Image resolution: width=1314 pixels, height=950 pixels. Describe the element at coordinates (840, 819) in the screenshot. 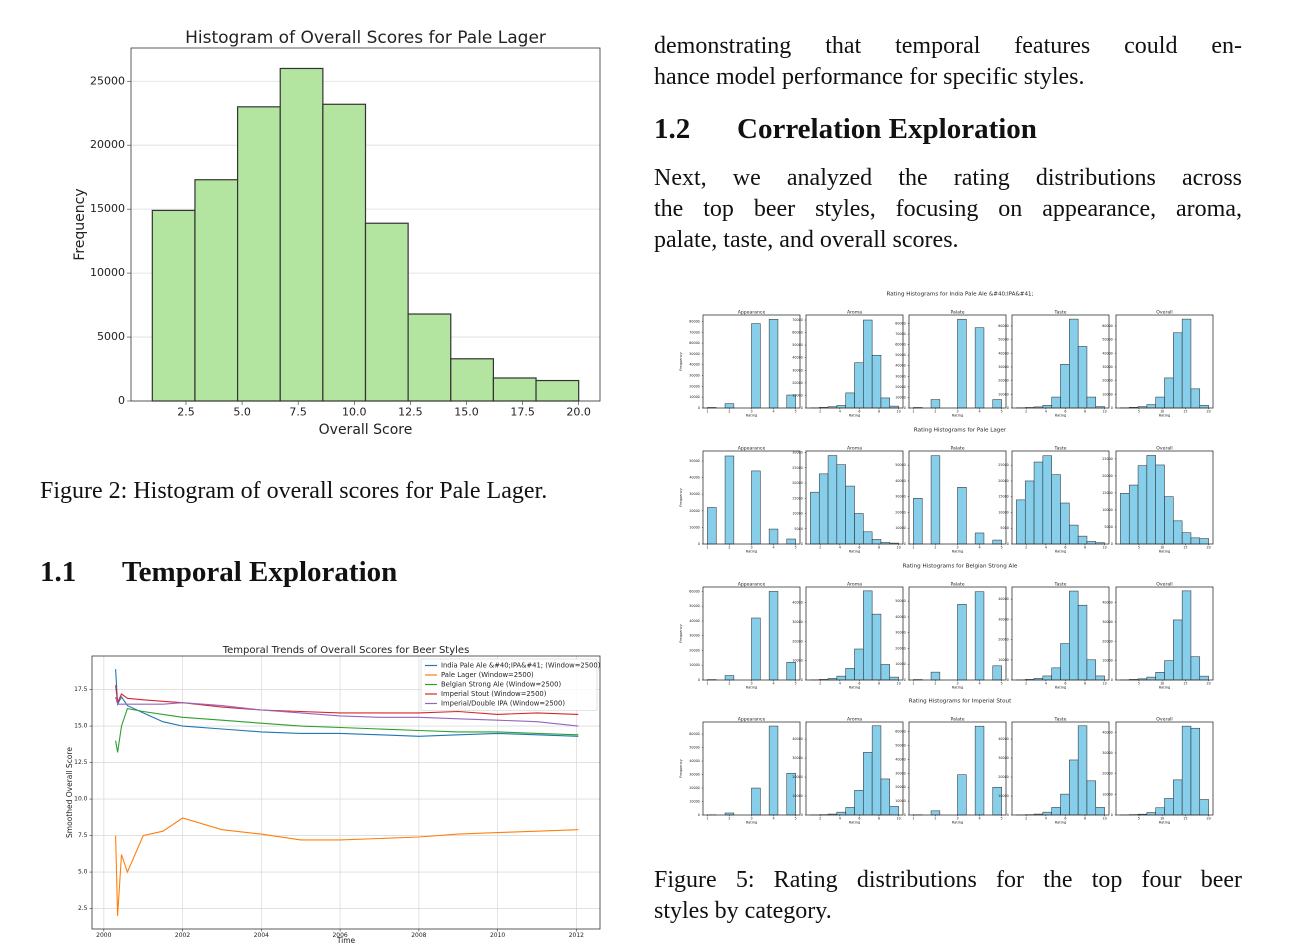

I see `x-tick-label: 4` at that location.